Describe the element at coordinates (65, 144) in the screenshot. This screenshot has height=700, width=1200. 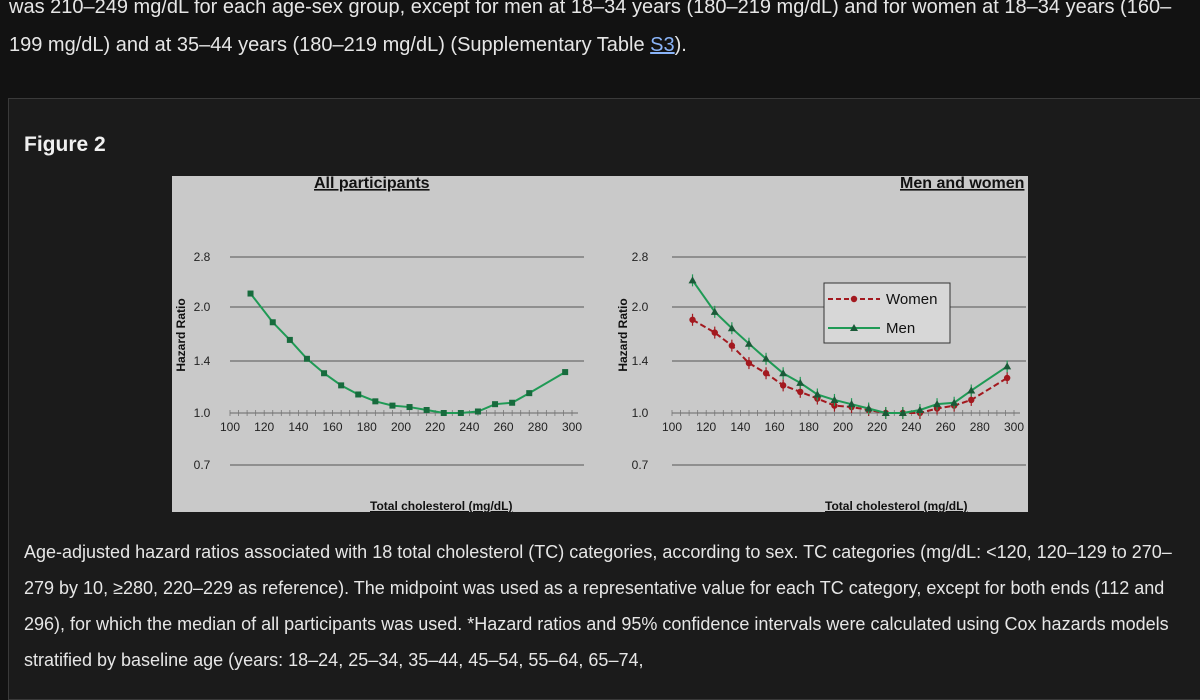
I see `figure-title: Figure 2` at that location.